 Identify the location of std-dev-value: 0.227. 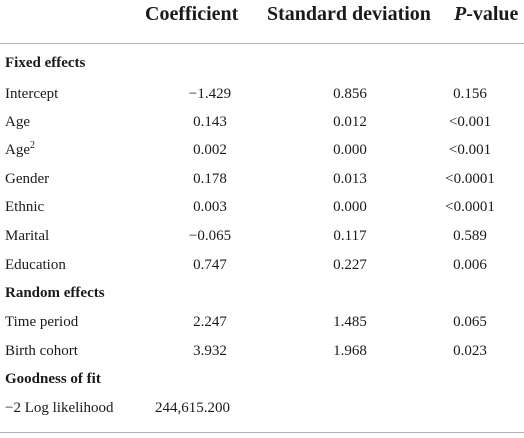
(350, 265).